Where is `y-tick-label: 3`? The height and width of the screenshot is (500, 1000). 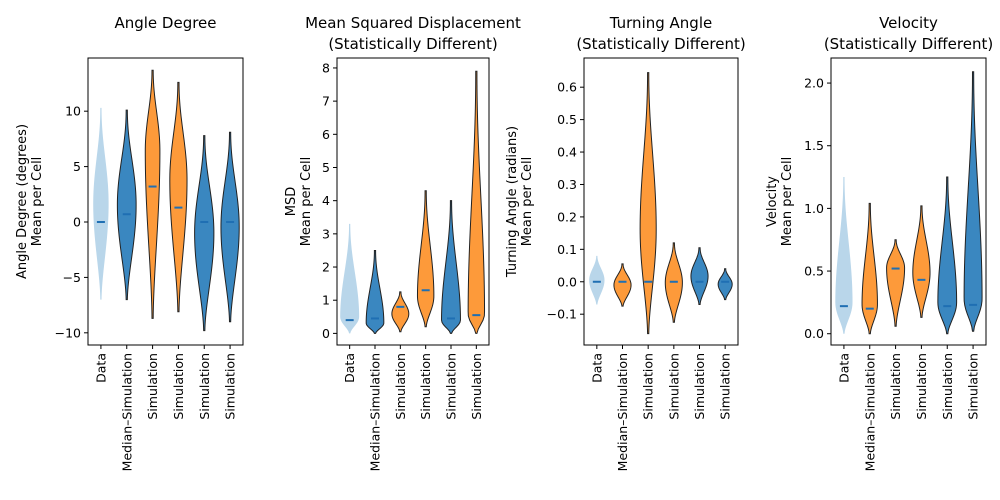 y-tick-label: 3 is located at coordinates (326, 233).